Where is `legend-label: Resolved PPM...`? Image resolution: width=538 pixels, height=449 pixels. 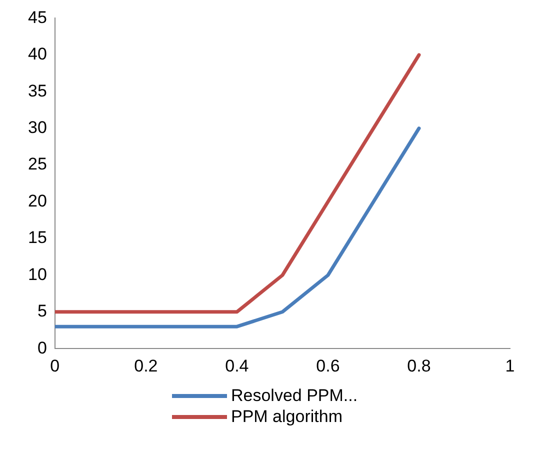 legend-label: Resolved PPM... is located at coordinates (294, 395).